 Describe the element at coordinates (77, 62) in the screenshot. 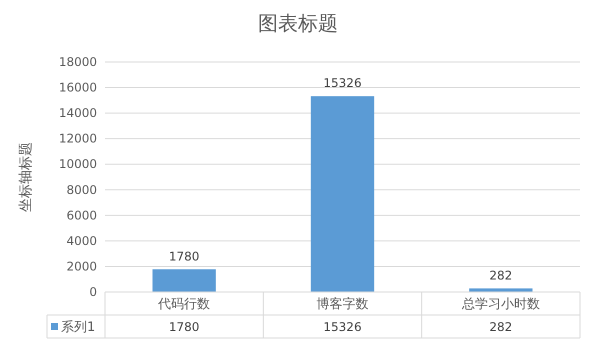

I see `y-tick-label: 18000` at that location.